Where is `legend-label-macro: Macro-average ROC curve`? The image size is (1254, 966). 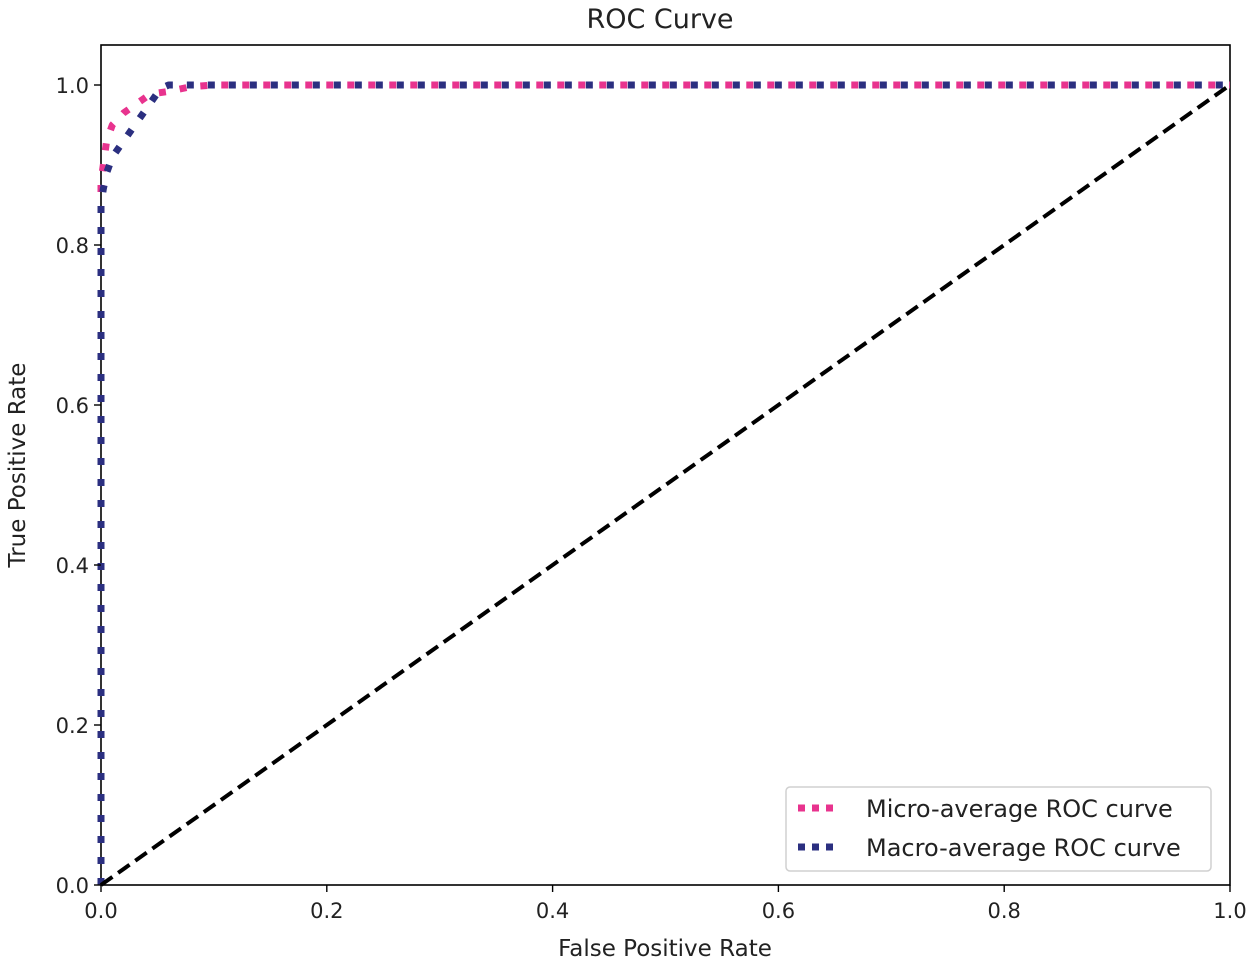
legend-label-macro: Macro-average ROC curve is located at coordinates (1023, 848).